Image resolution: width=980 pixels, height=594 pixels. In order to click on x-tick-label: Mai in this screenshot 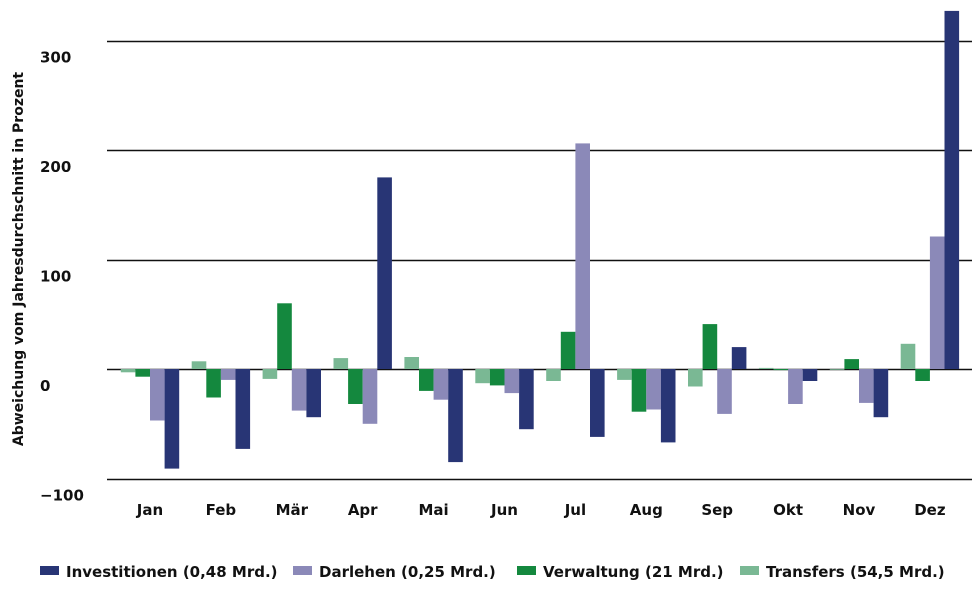, I will do `click(433, 510)`.